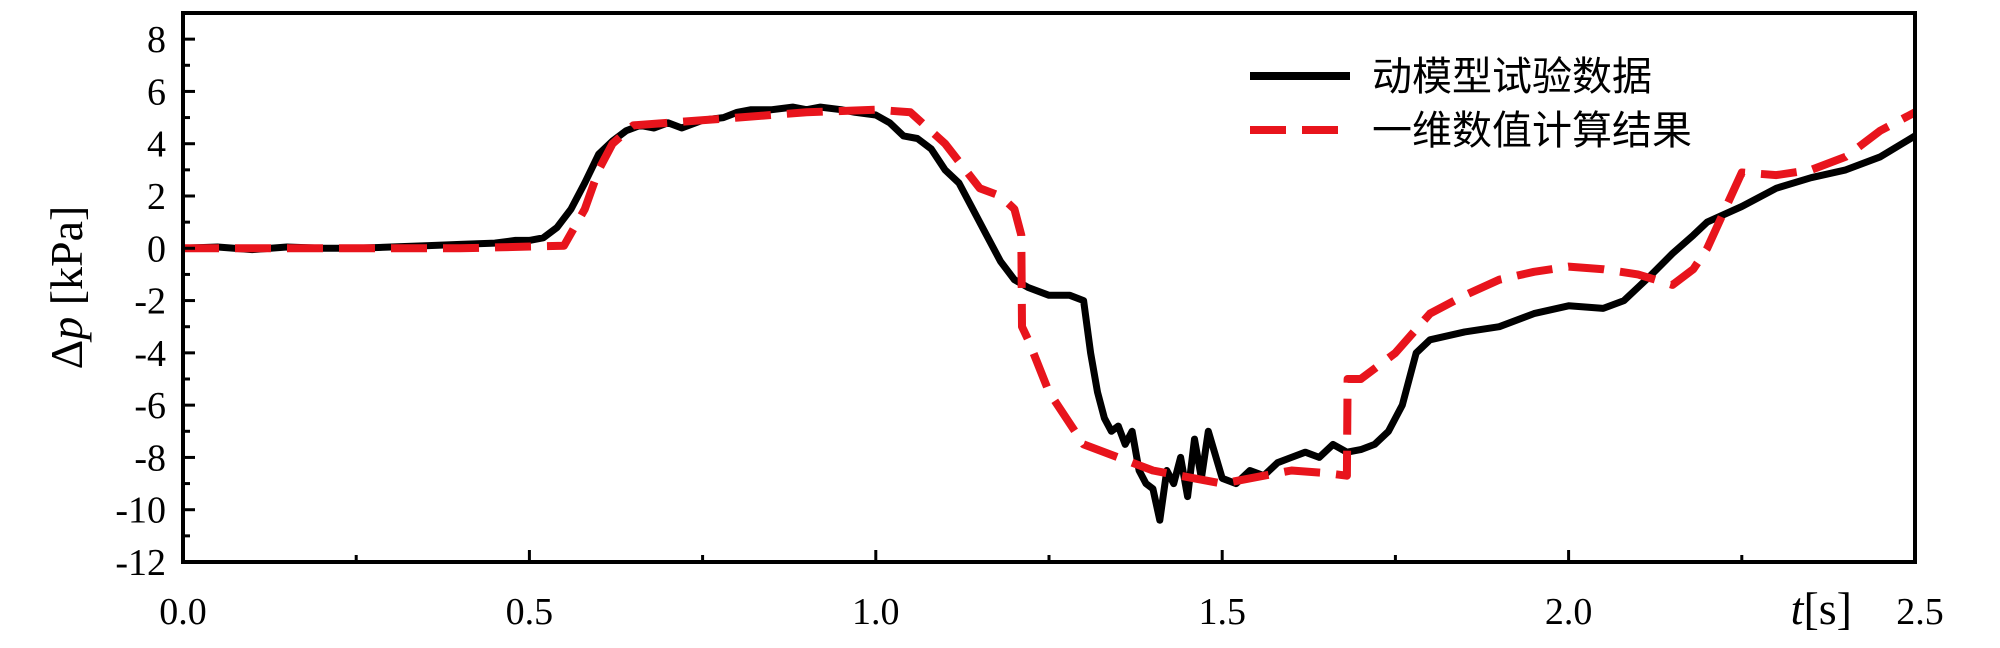  I want to click on y-tick-label: 6, so click(156, 92).